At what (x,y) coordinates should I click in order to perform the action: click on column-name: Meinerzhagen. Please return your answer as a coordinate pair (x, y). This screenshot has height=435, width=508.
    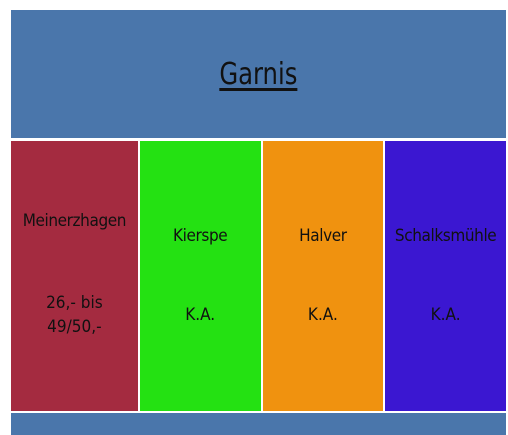
    Looking at the image, I should click on (74, 221).